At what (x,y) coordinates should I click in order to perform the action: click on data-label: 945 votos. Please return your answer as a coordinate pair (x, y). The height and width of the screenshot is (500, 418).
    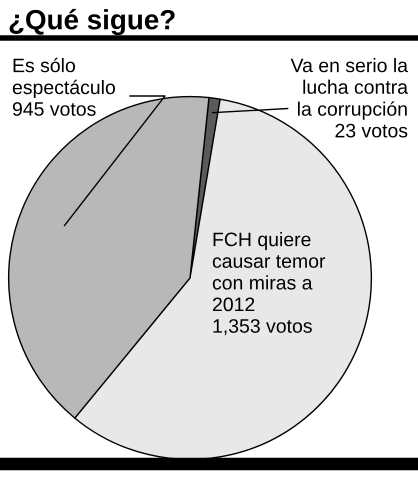
    Looking at the image, I should click on (54, 109).